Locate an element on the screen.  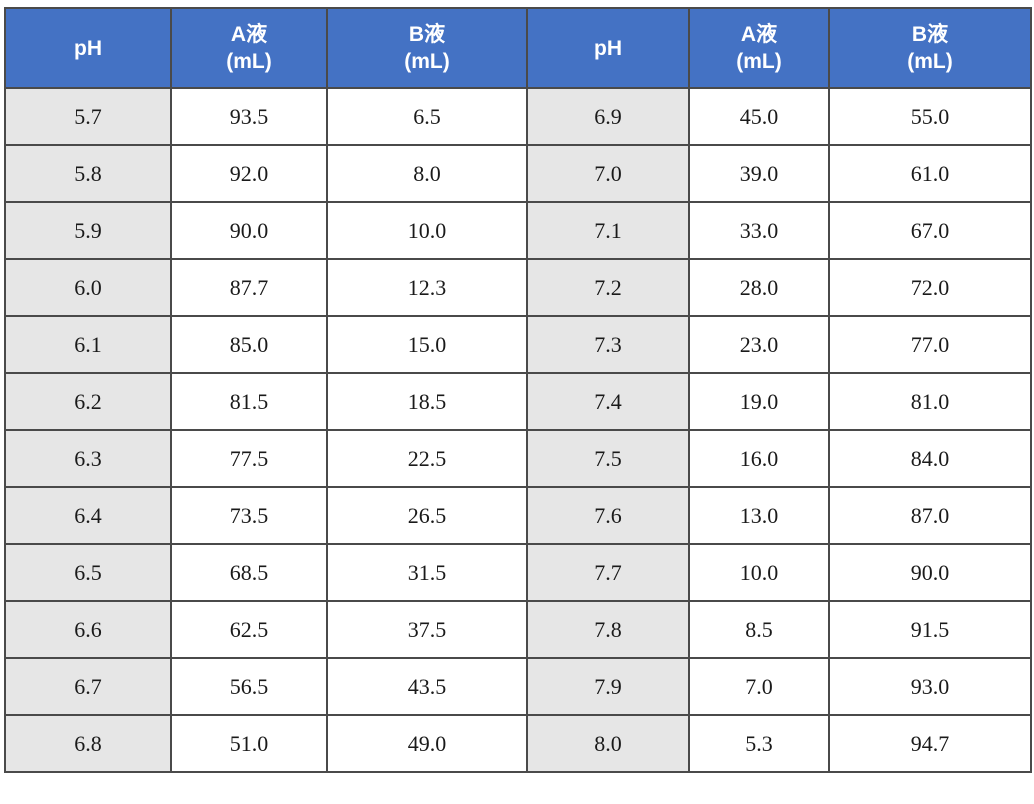
a-value-cell: 7.0 is located at coordinates (759, 686).